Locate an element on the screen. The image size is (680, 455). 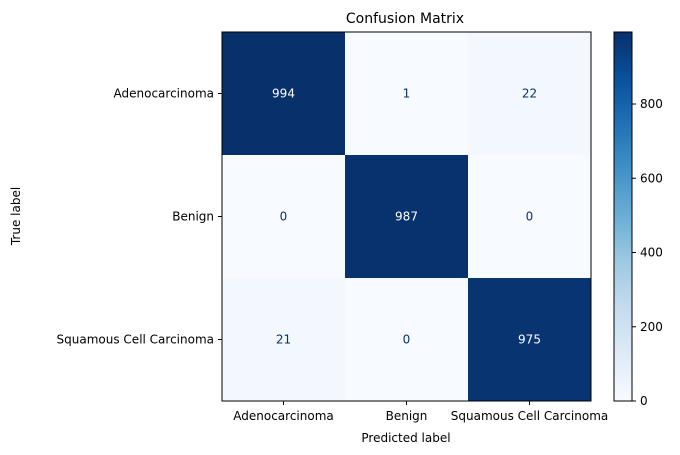
chart-title: Confusion Matrix is located at coordinates (405, 19).